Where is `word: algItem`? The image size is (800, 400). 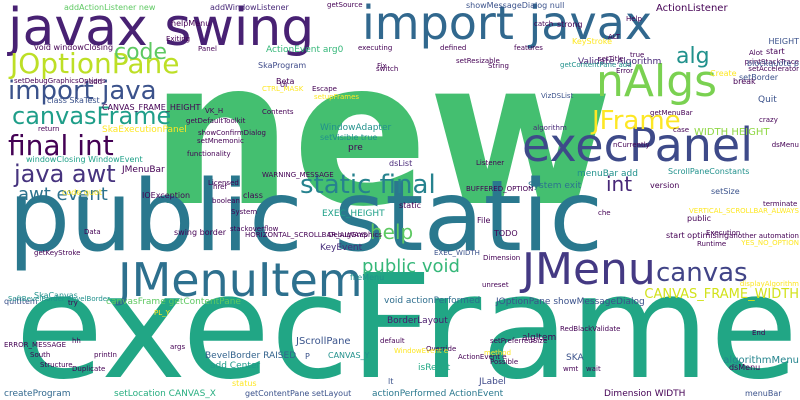 word: algItem is located at coordinates (539, 338).